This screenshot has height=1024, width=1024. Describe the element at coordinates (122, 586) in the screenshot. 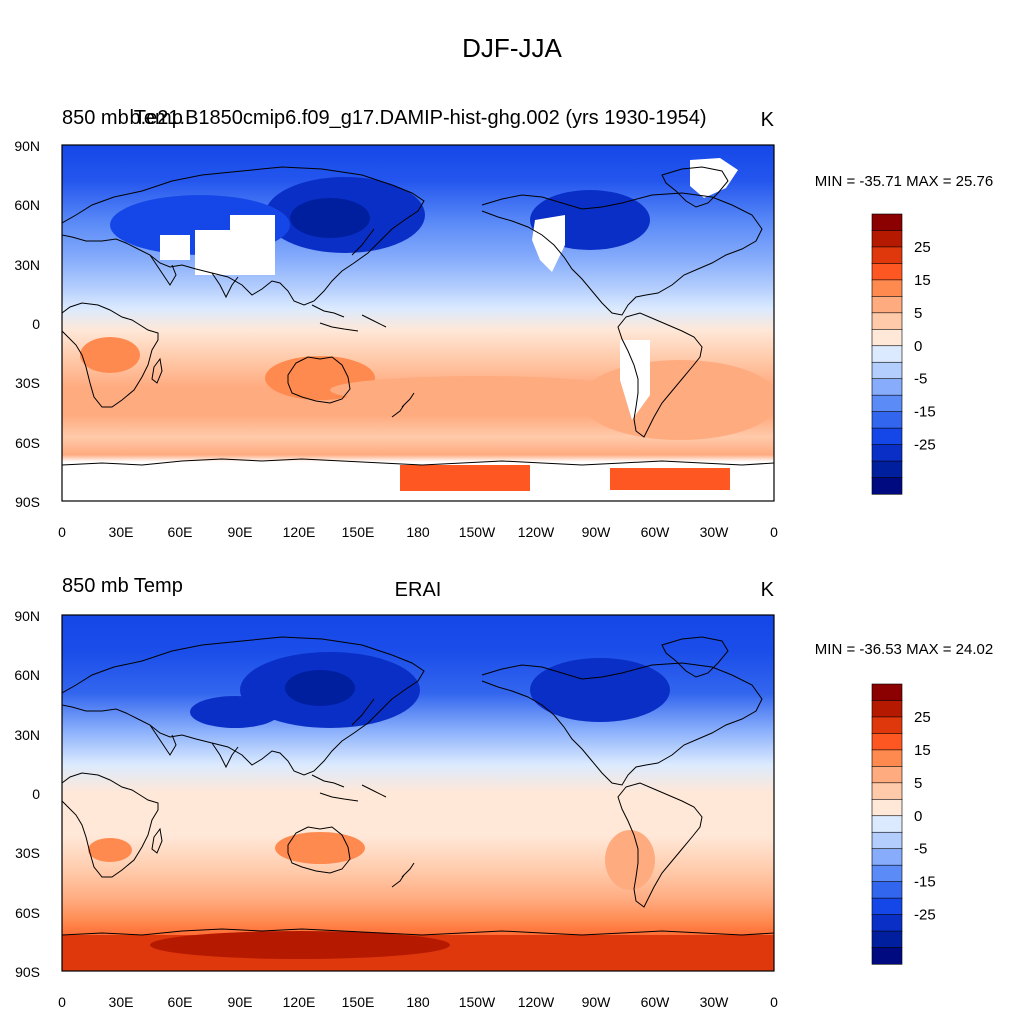

I see `panel-2-left-title: 850 mb Temp` at that location.